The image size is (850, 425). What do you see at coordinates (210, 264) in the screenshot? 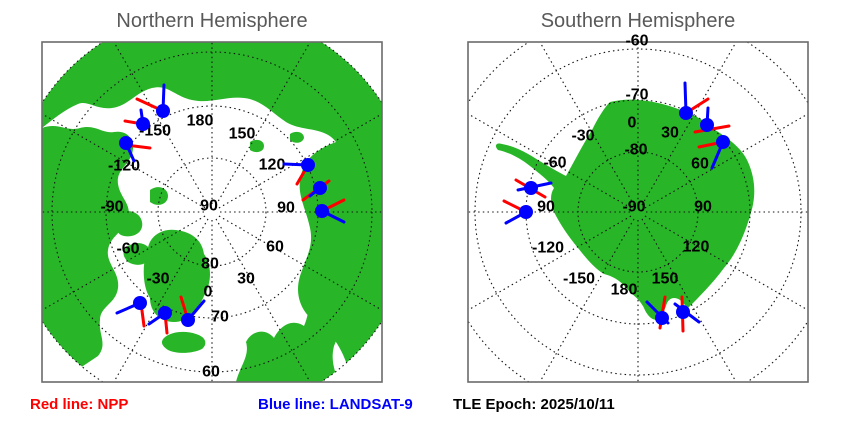
I see `graticule-label: 80` at bounding box center [210, 264].